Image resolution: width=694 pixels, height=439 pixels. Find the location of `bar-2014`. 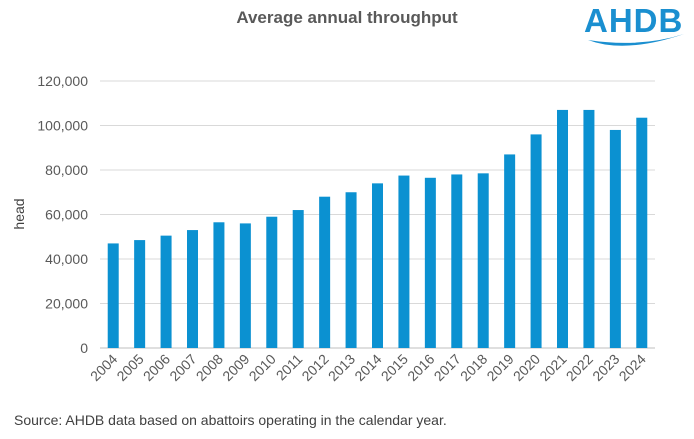

bar-2014 is located at coordinates (377, 265).